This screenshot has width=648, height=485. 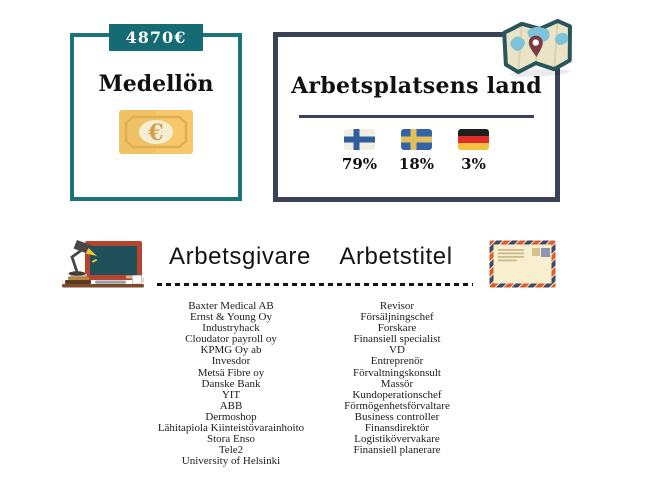 What do you see at coordinates (397, 328) in the screenshot?
I see `list-item: Forskare` at bounding box center [397, 328].